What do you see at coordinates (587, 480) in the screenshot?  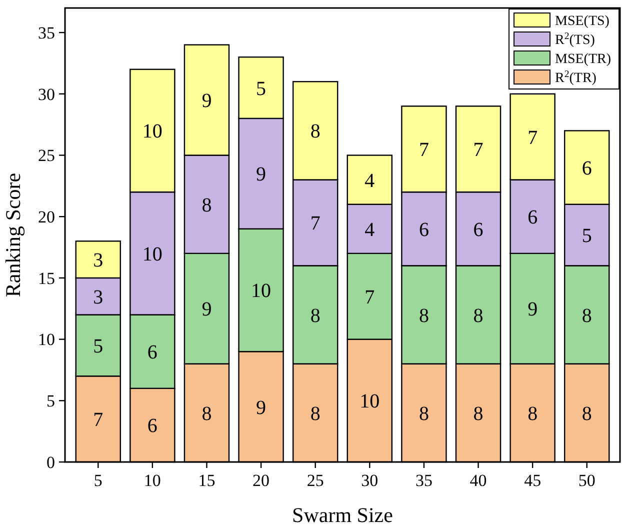 I see `x-tick-label: 50` at bounding box center [587, 480].